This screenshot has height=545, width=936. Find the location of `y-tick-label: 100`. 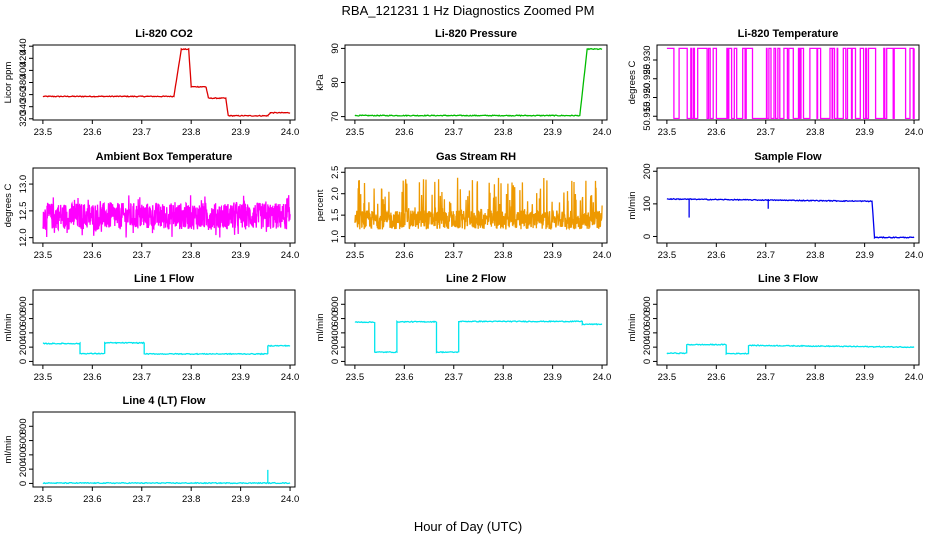

y-tick-label: 100 is located at coordinates (647, 204).